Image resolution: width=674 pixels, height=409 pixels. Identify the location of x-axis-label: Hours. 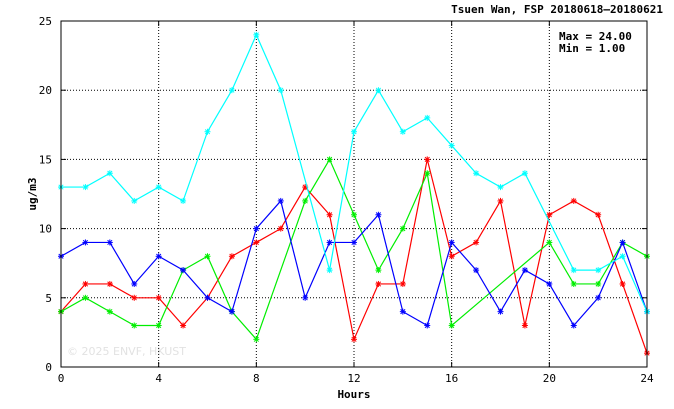
(353, 394).